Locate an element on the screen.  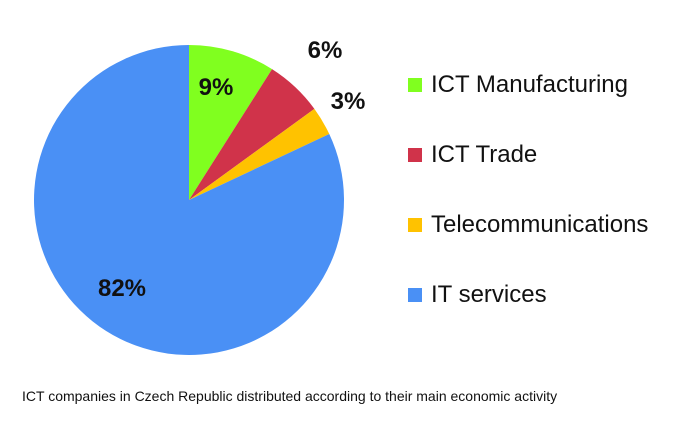
pie-slice-ict-trade is located at coordinates (252, 134).